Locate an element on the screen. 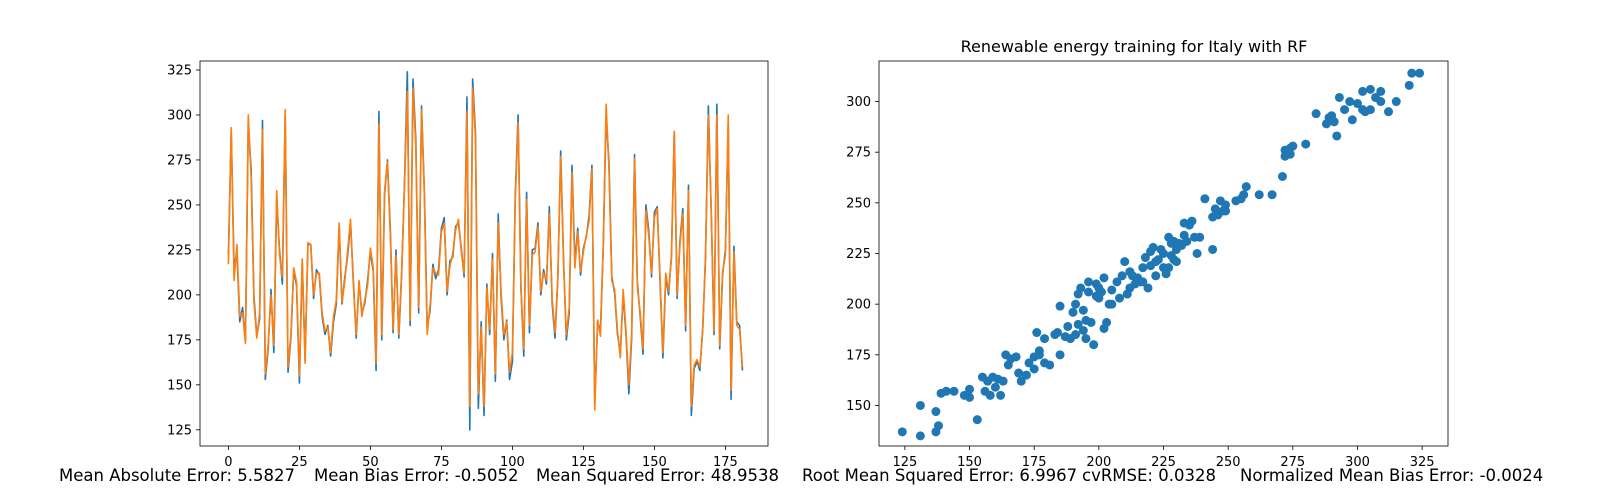 The width and height of the screenshot is (1600, 500). metric-normalized-mean-bias-error: Normalized Mean Bias Error: -0.0024 is located at coordinates (1392, 475).